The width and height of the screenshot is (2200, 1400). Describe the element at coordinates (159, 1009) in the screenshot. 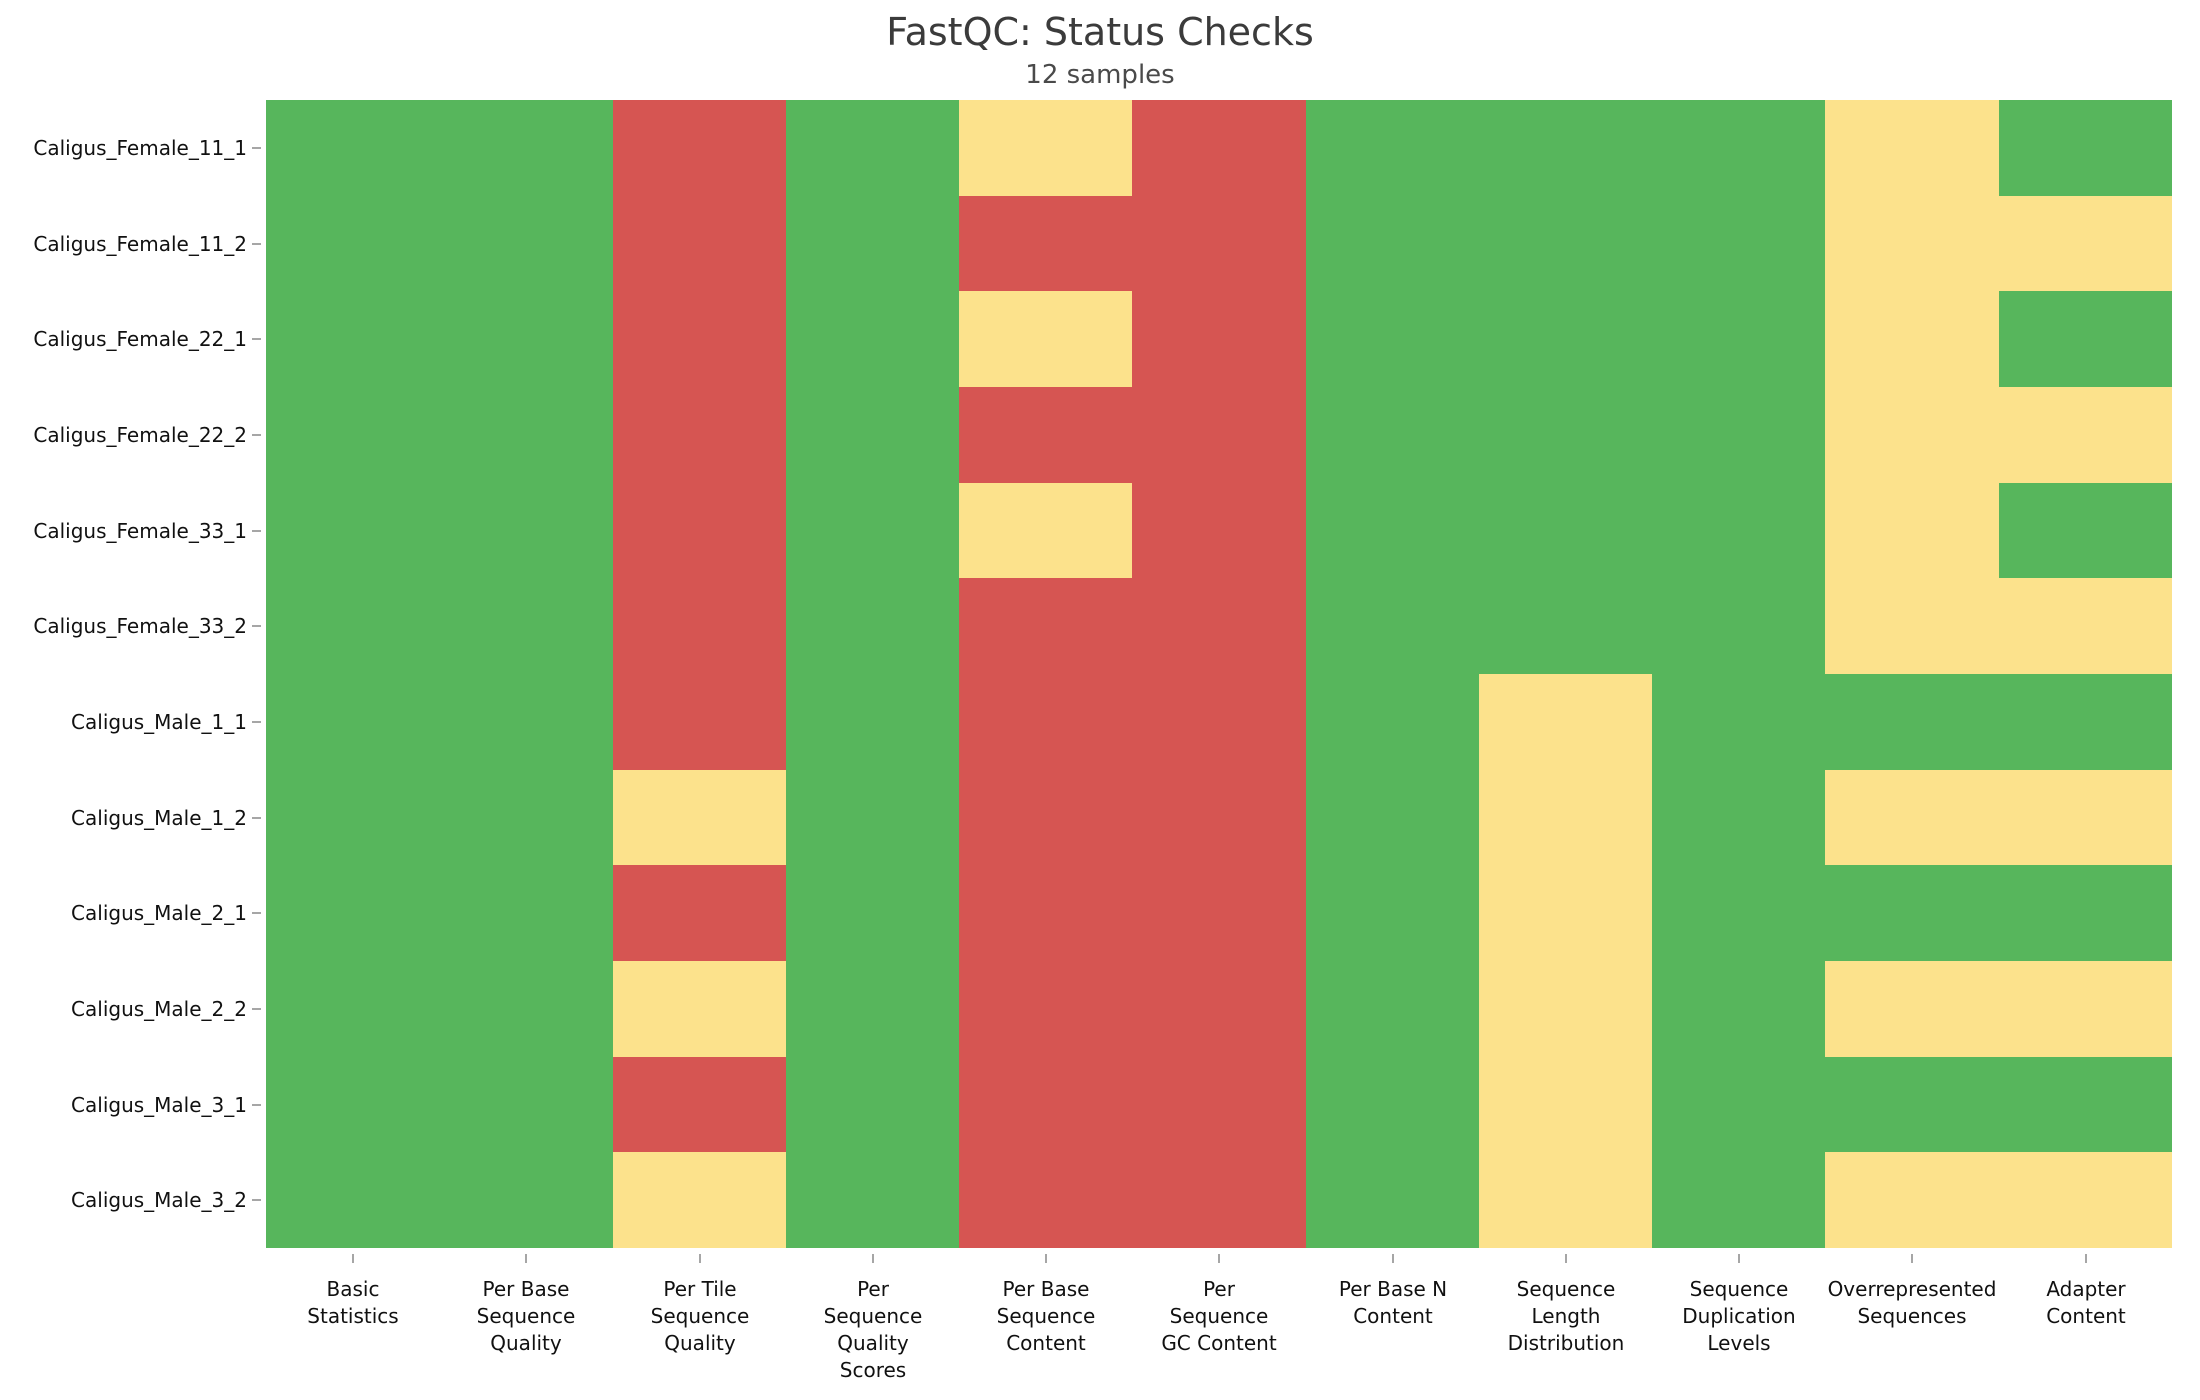

I see `y-tick-label: Caligus_Male_2_2` at that location.